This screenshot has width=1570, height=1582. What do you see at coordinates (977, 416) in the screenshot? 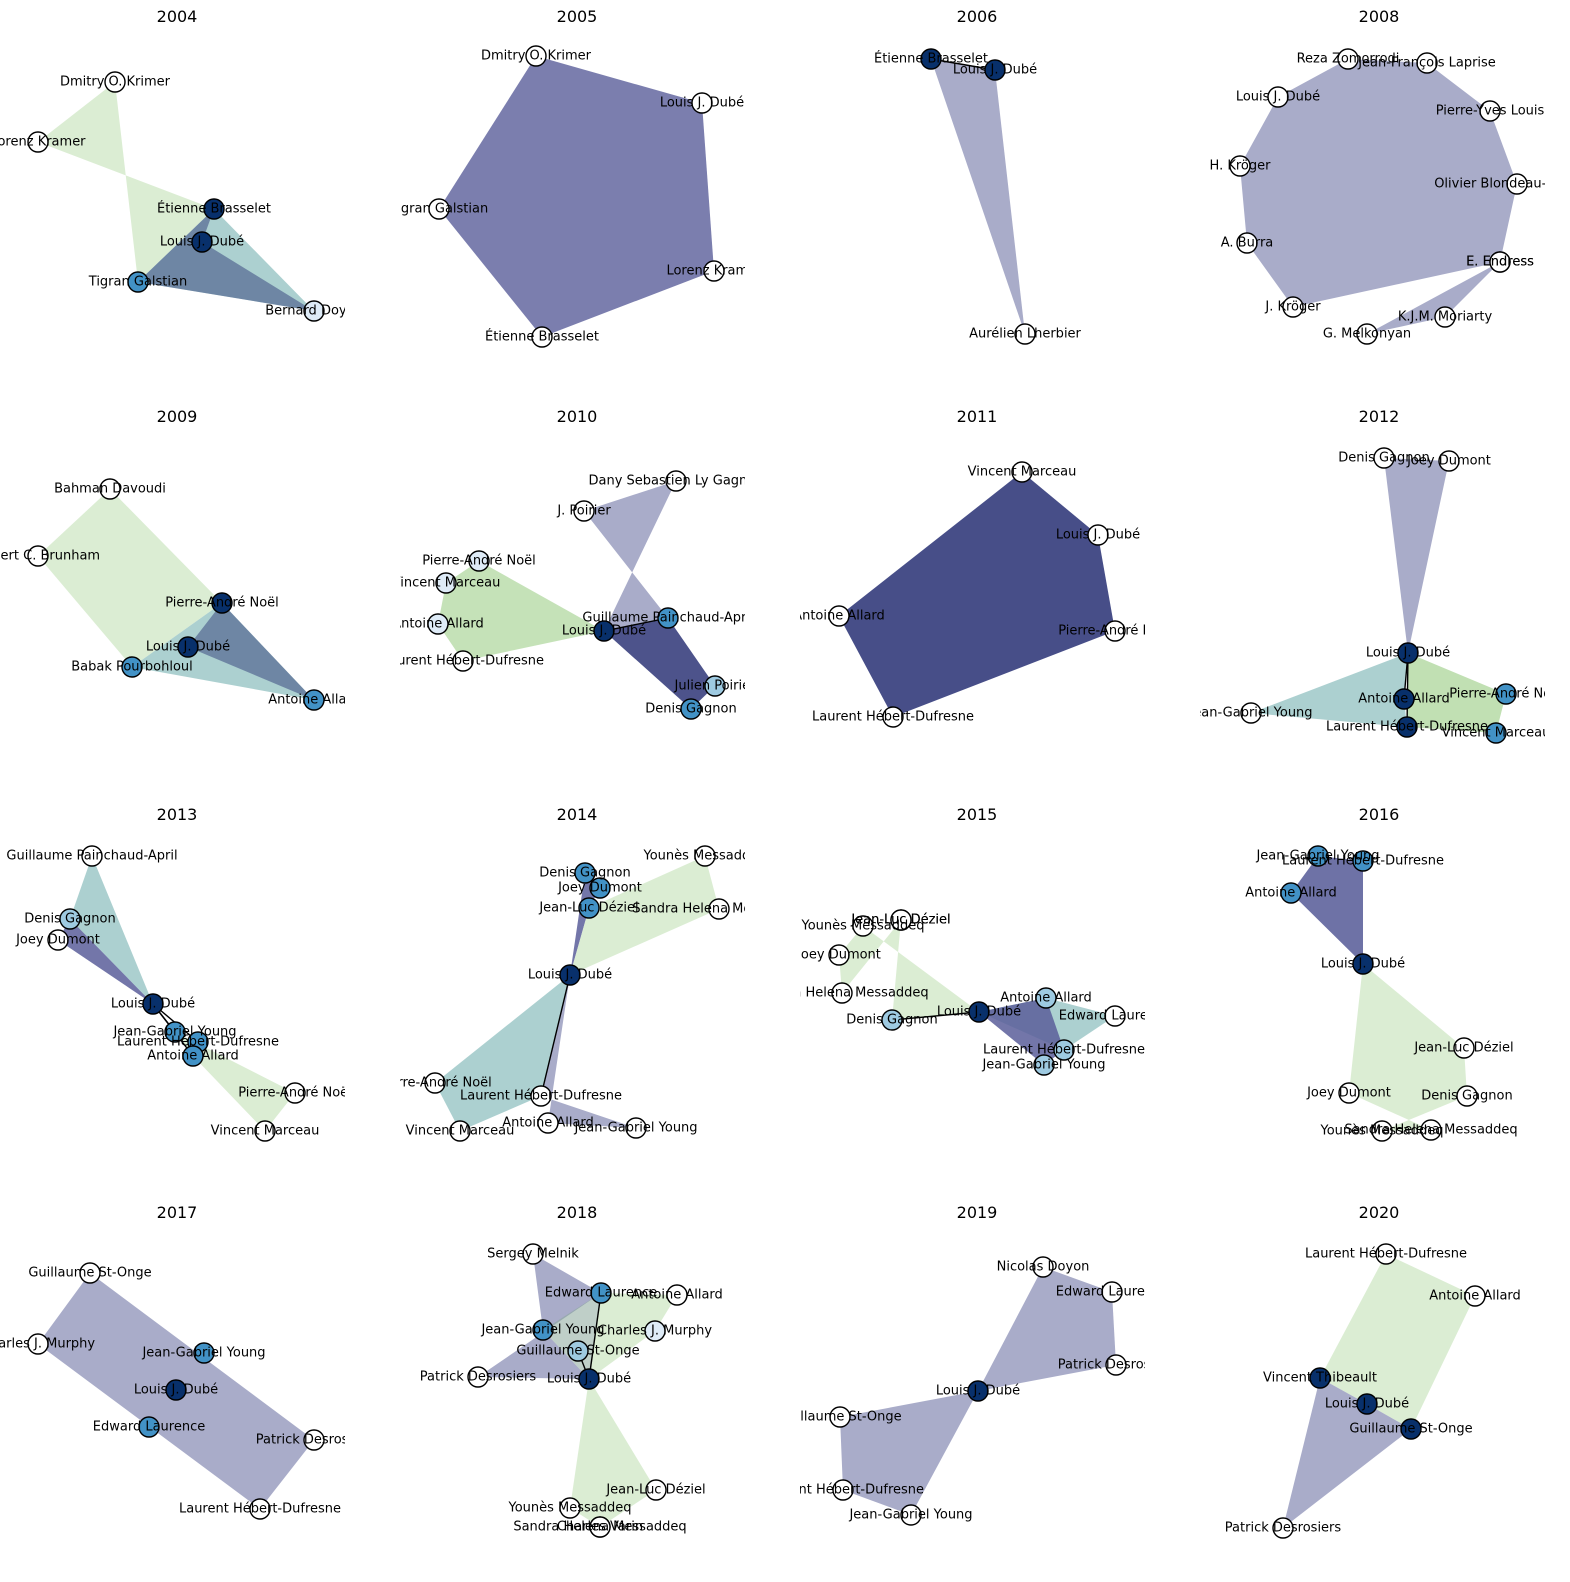
I see `panel-title: 2011` at bounding box center [977, 416].